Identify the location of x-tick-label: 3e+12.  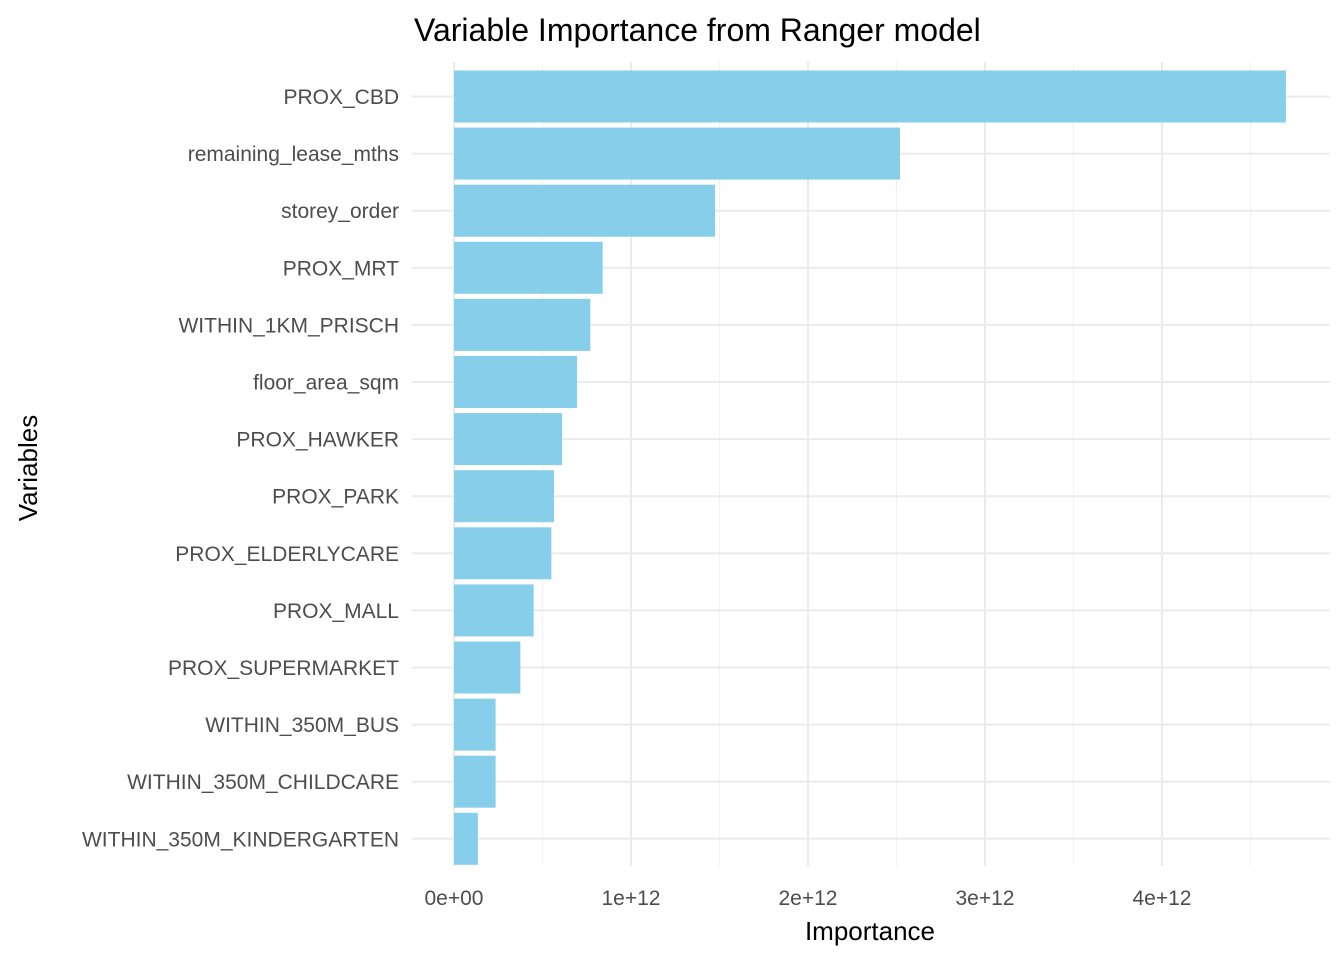
(985, 898).